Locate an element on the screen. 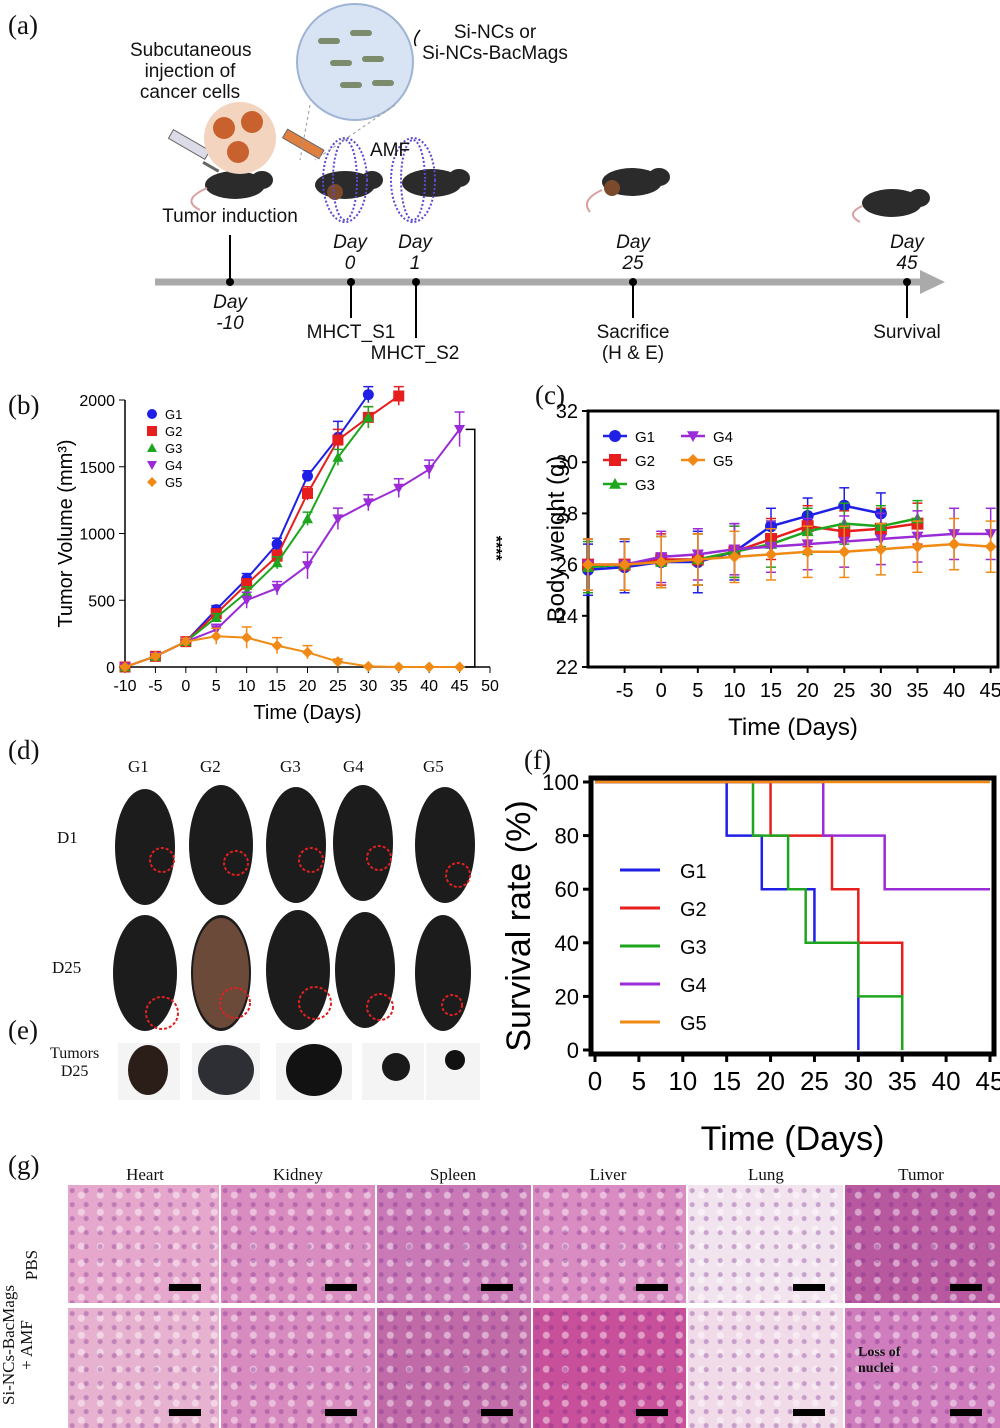  event-label: MHCT_S1 is located at coordinates (351, 332).